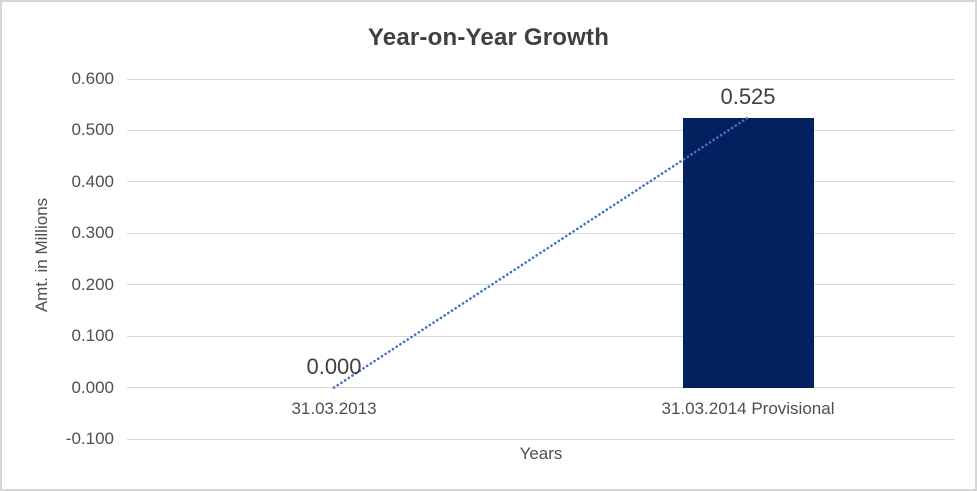 The image size is (977, 491). What do you see at coordinates (748, 96) in the screenshot?
I see `data-label: 0.525` at bounding box center [748, 96].